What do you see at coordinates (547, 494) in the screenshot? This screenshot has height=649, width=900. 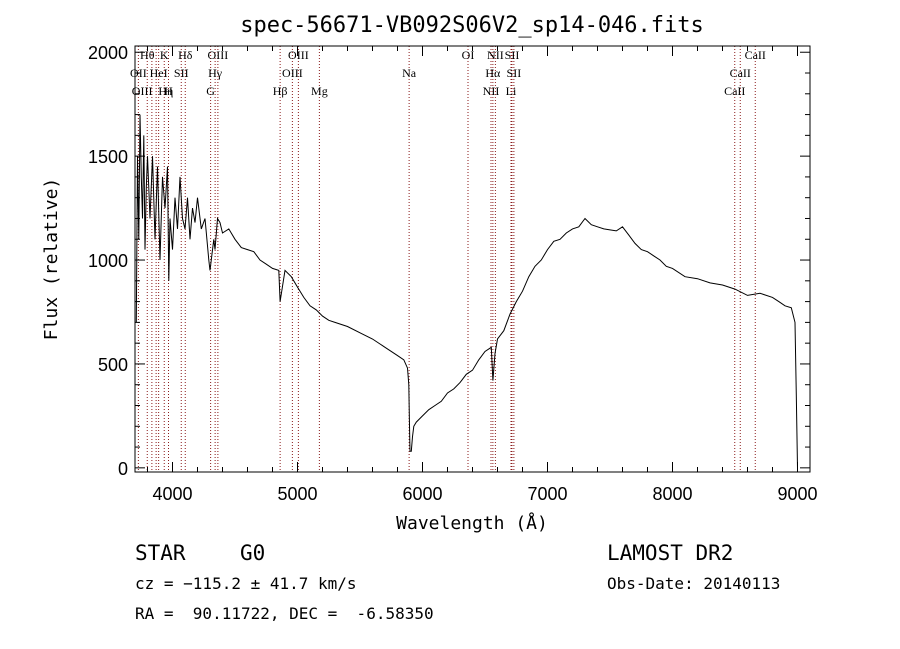 I see `x-tick-label: 7000` at bounding box center [547, 494].